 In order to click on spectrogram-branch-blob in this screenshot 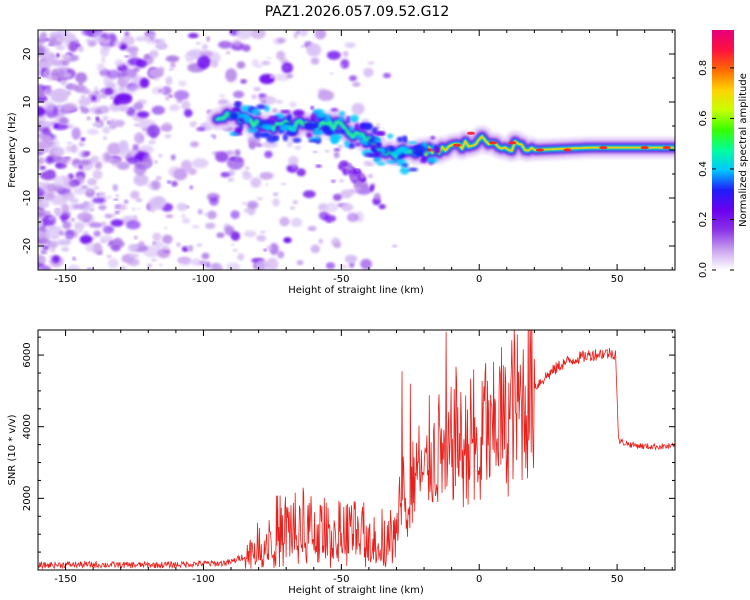, I will do `click(357, 170)`.